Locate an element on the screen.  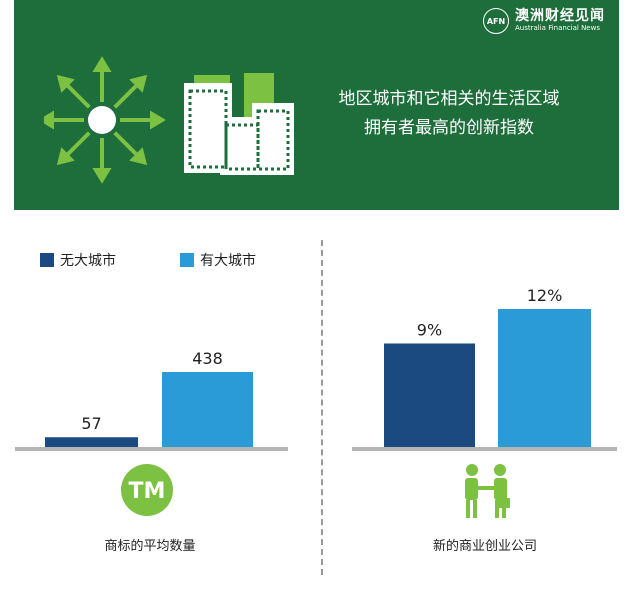
banner-illustration is located at coordinates (169, 120).